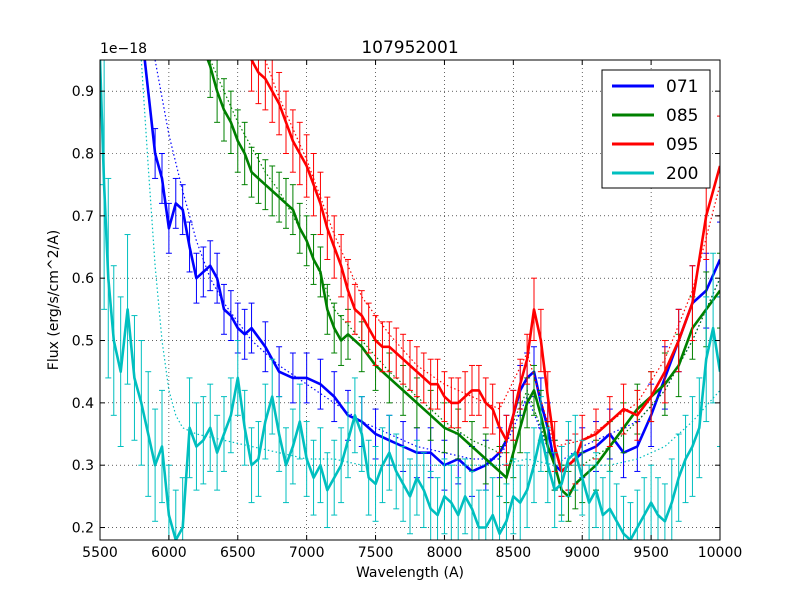 This screenshot has width=800, height=600. What do you see at coordinates (123, 49) in the screenshot?
I see `y-offset-label: 1e−18` at bounding box center [123, 49].